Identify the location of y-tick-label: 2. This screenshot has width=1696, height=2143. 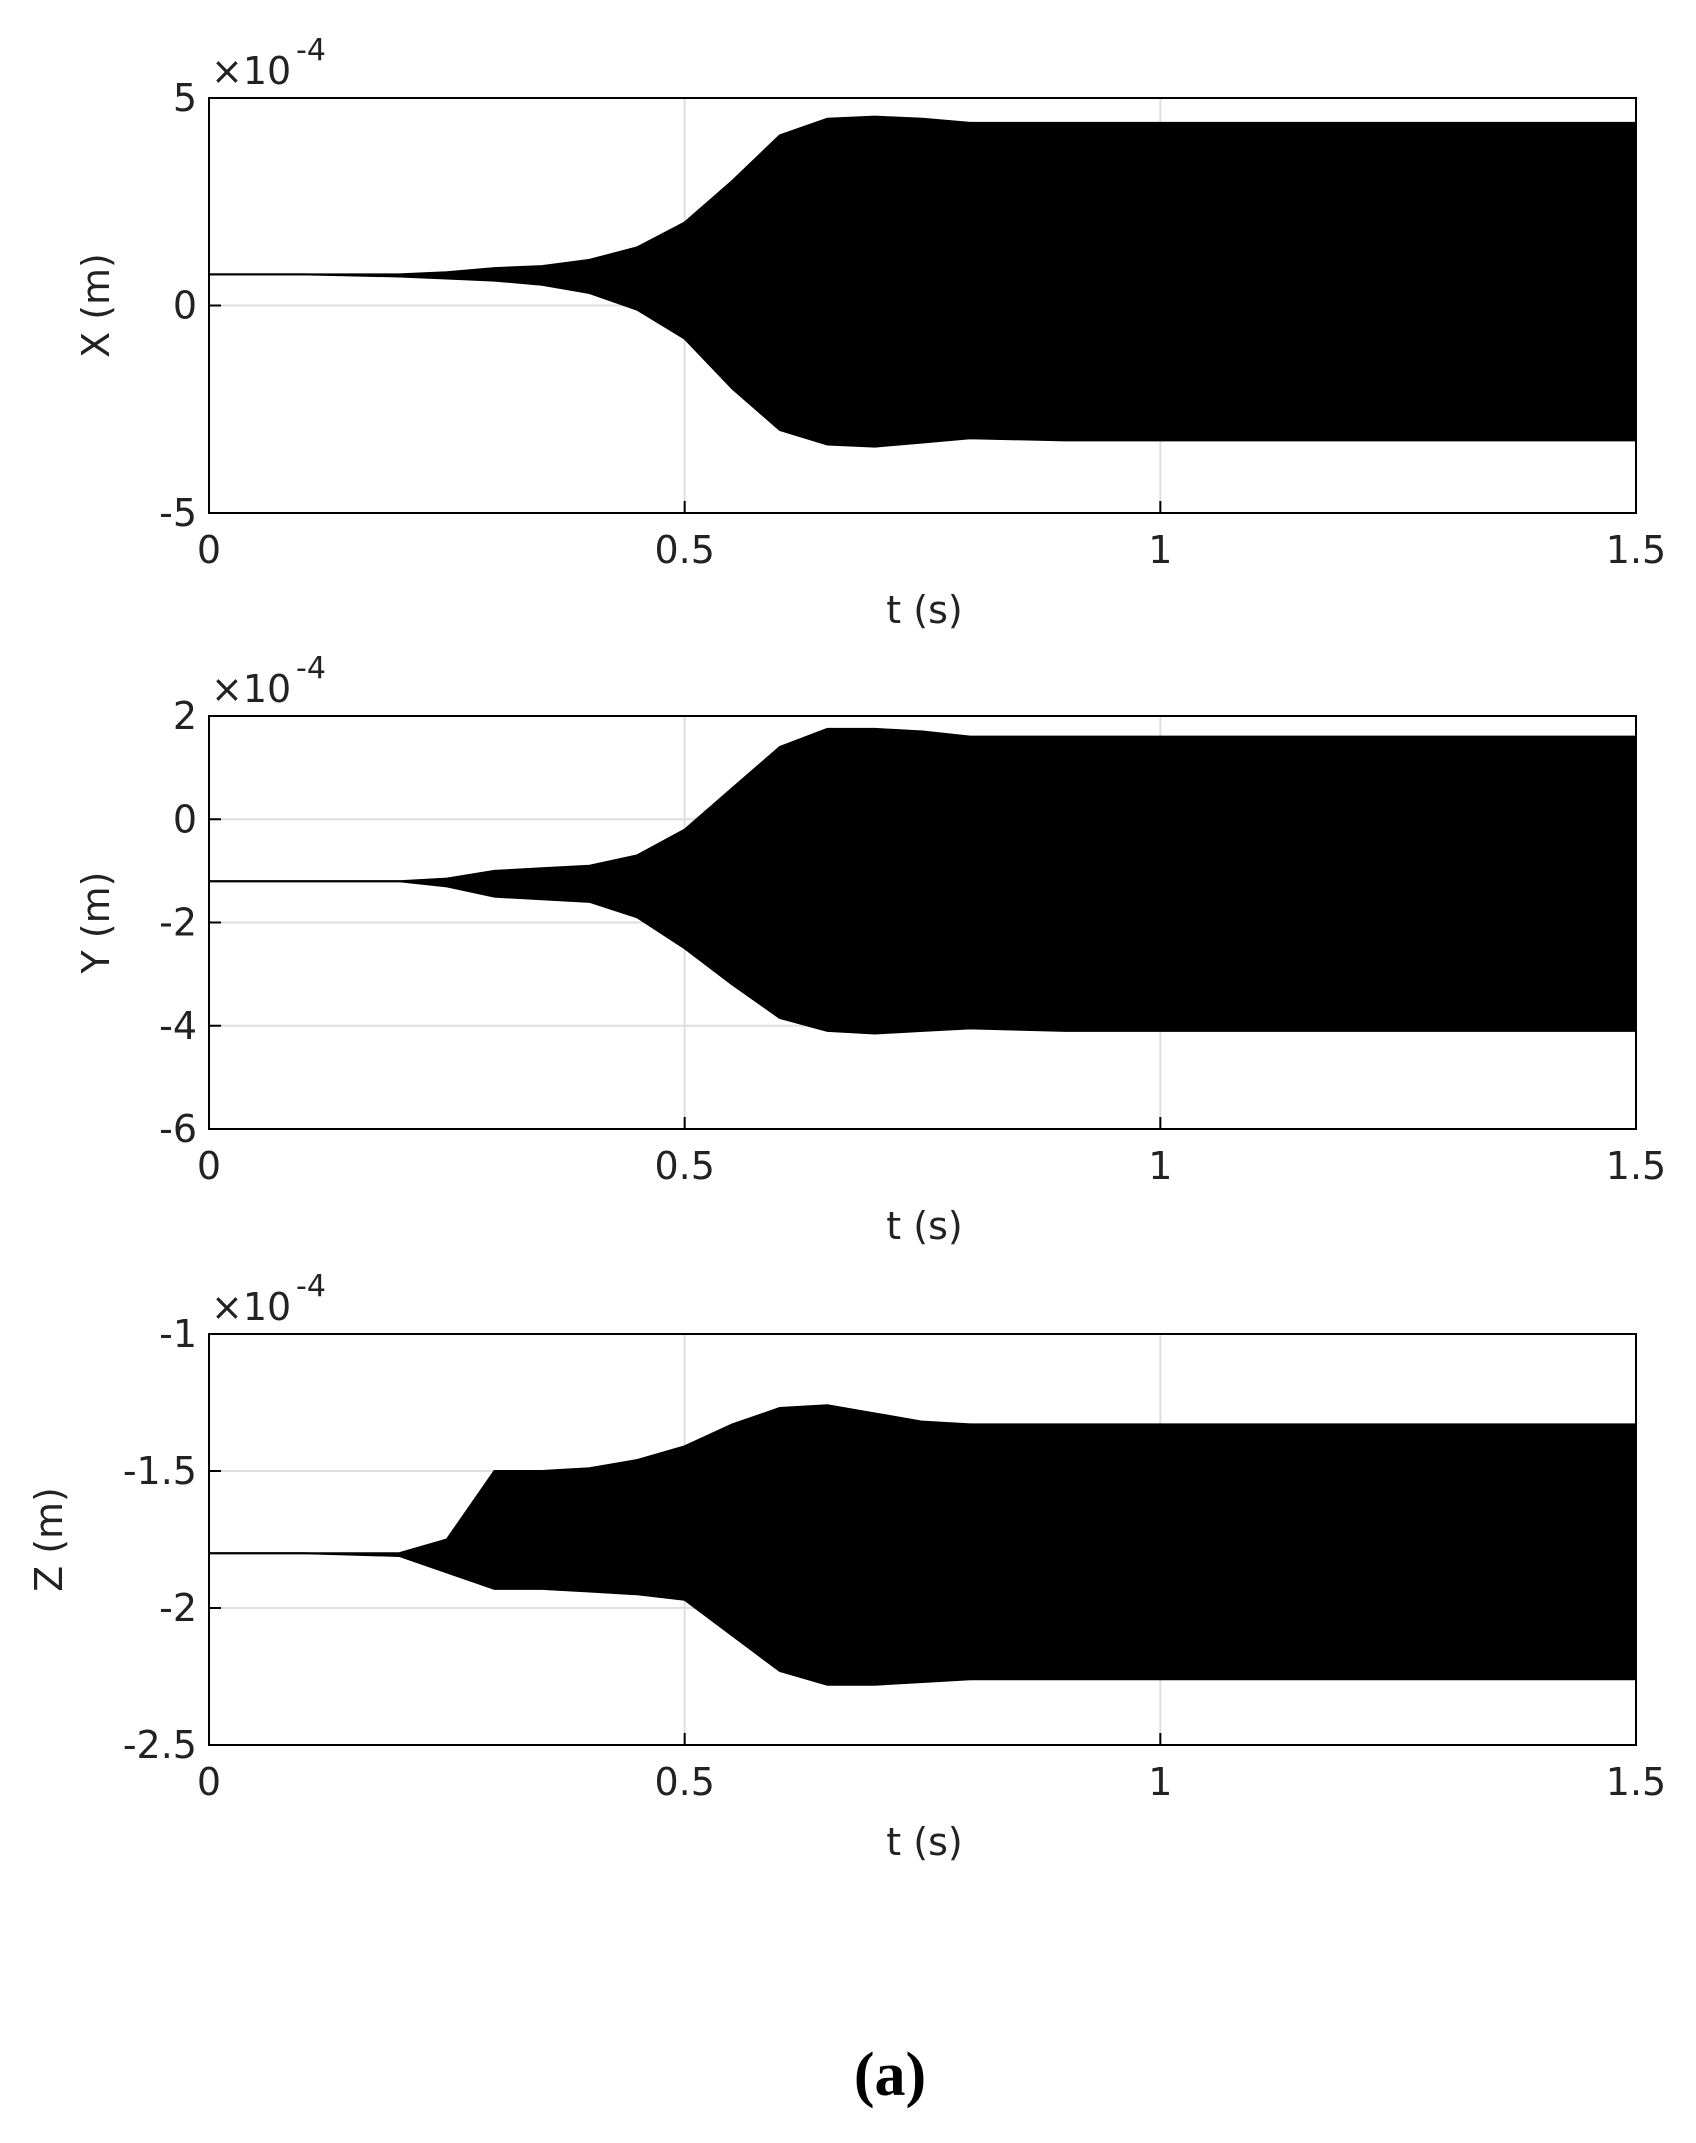
(185, 716).